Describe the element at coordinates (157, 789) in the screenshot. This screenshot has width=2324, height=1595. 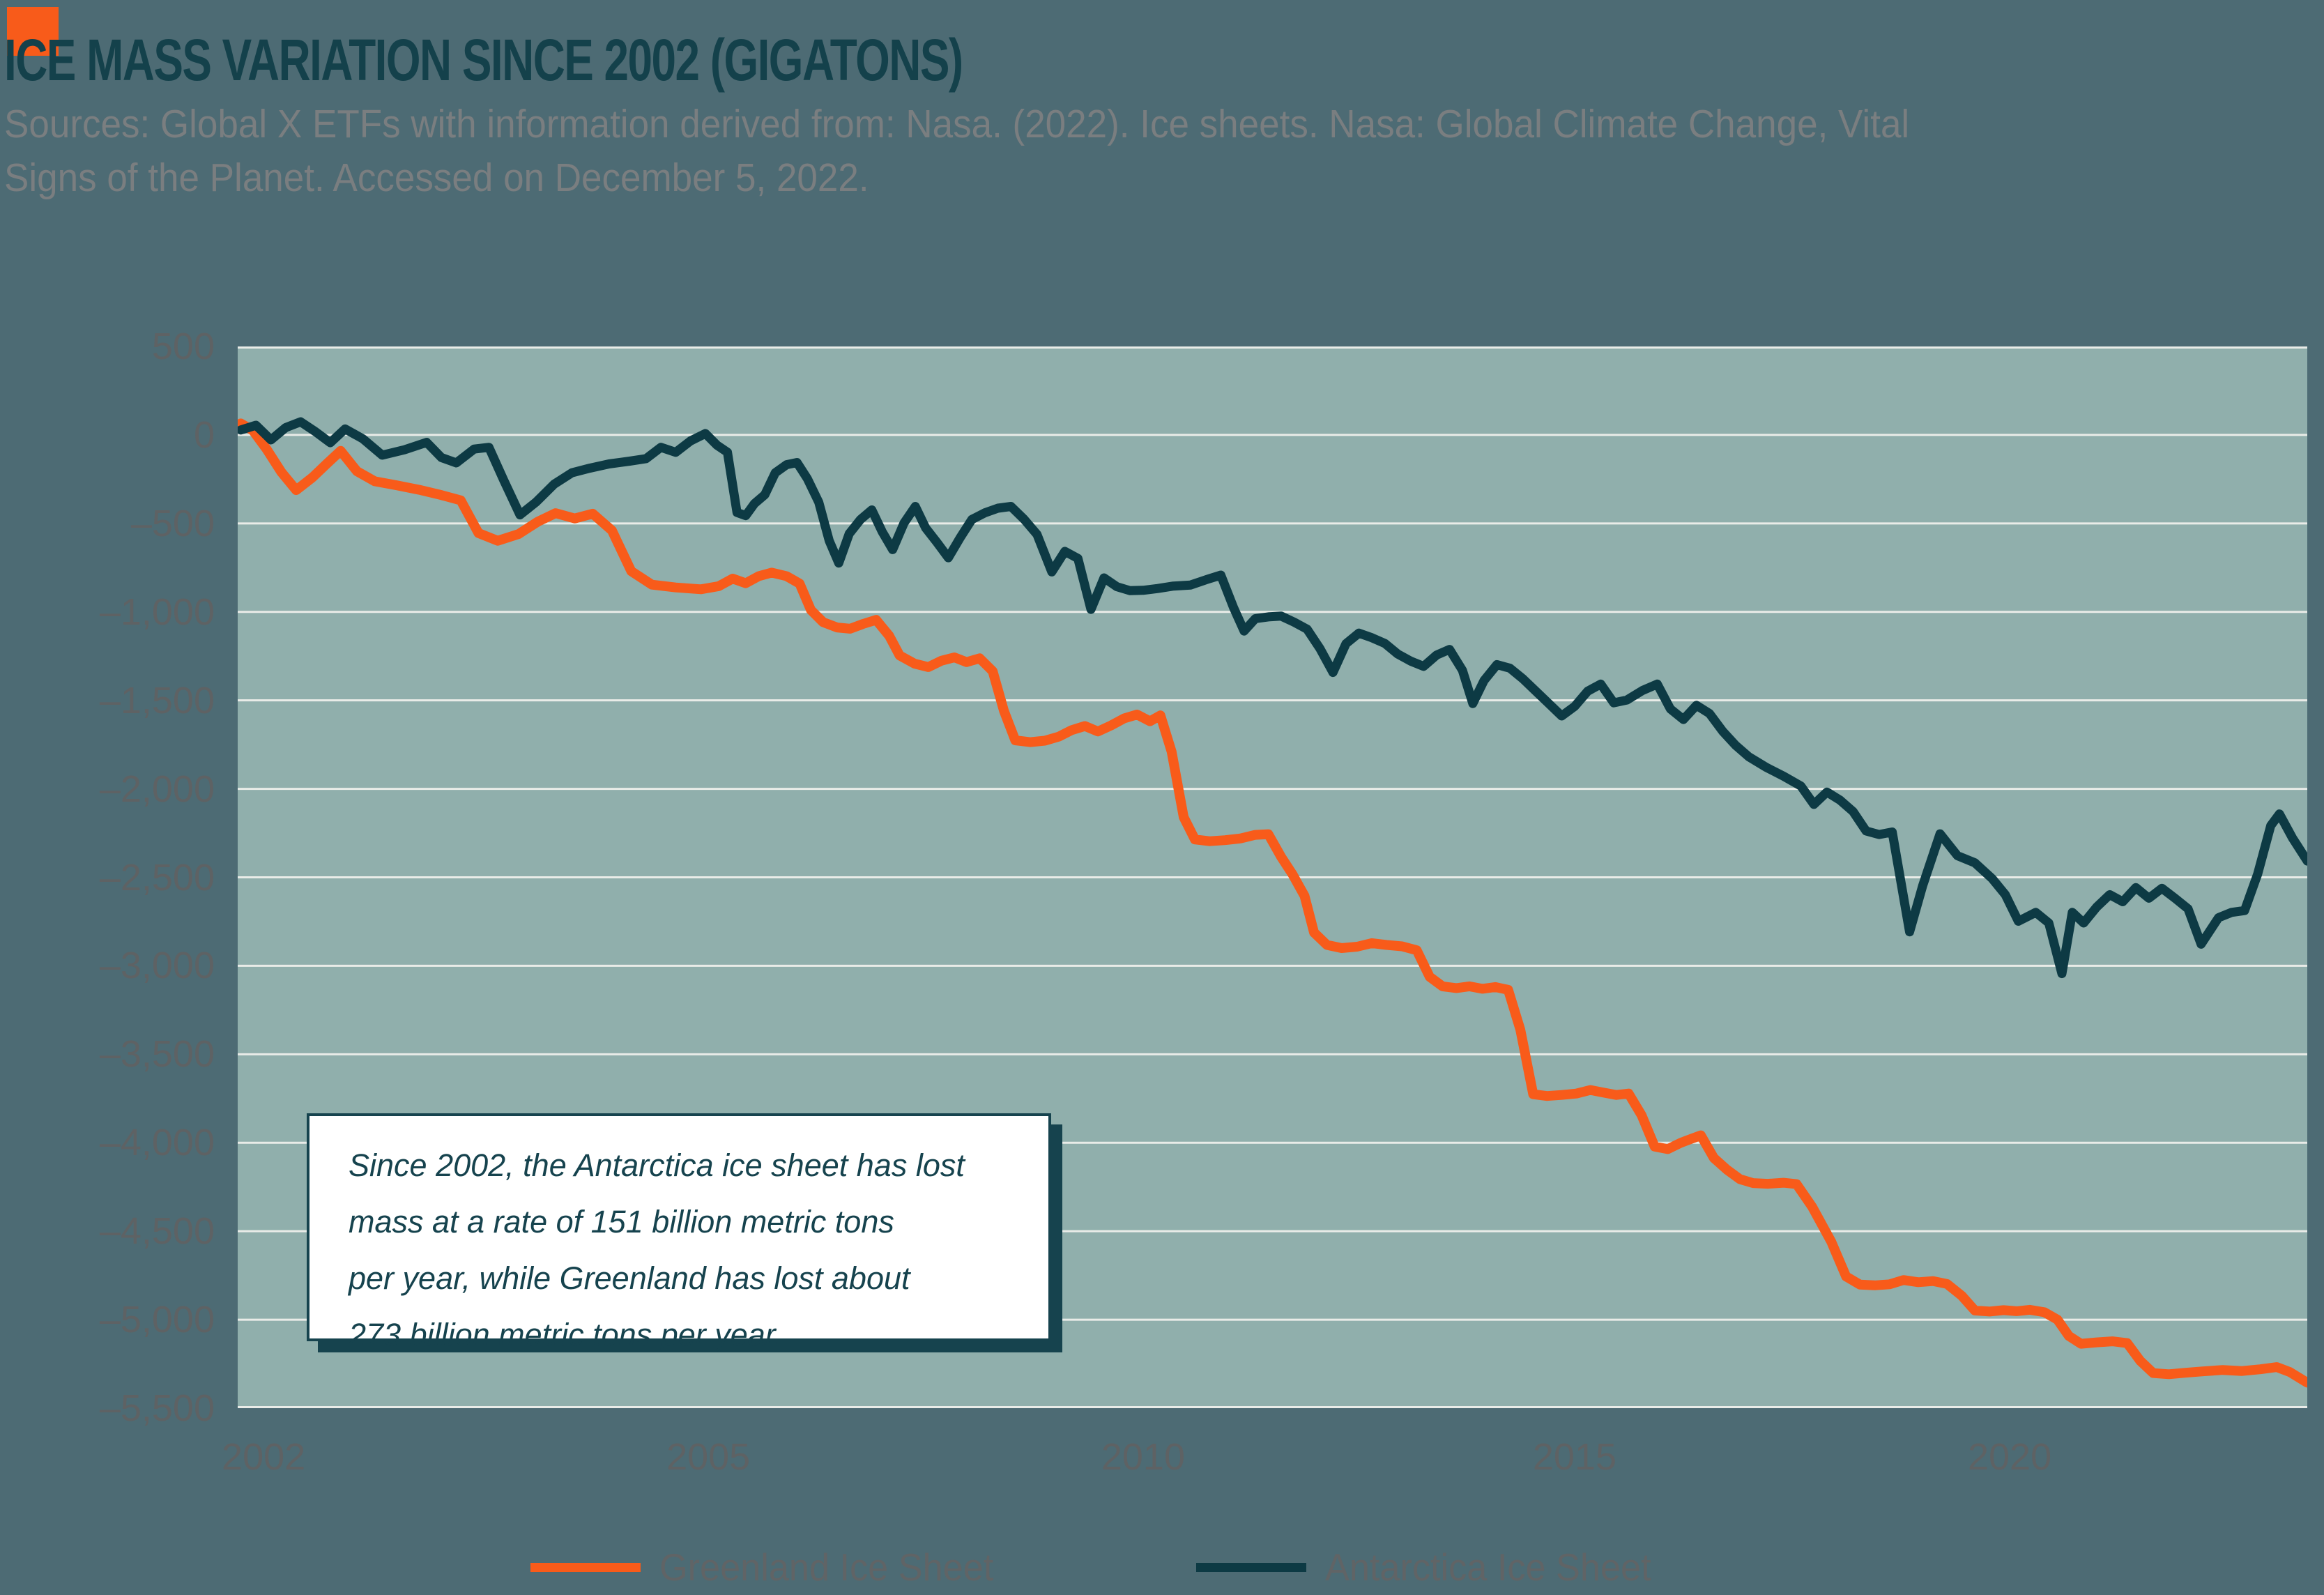
I see `y-axis-tick-label: –2,000` at that location.